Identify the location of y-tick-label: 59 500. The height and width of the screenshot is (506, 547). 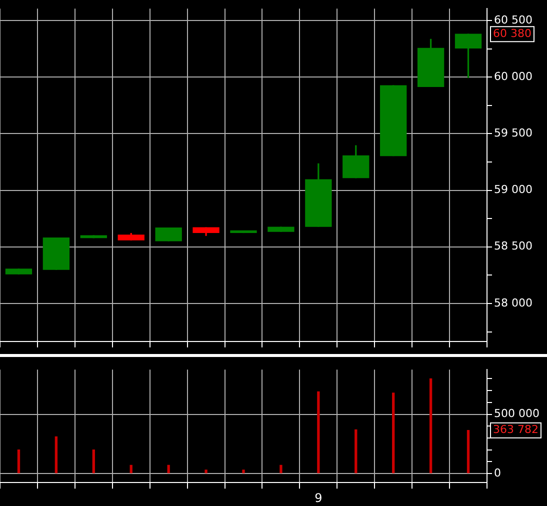
(513, 133).